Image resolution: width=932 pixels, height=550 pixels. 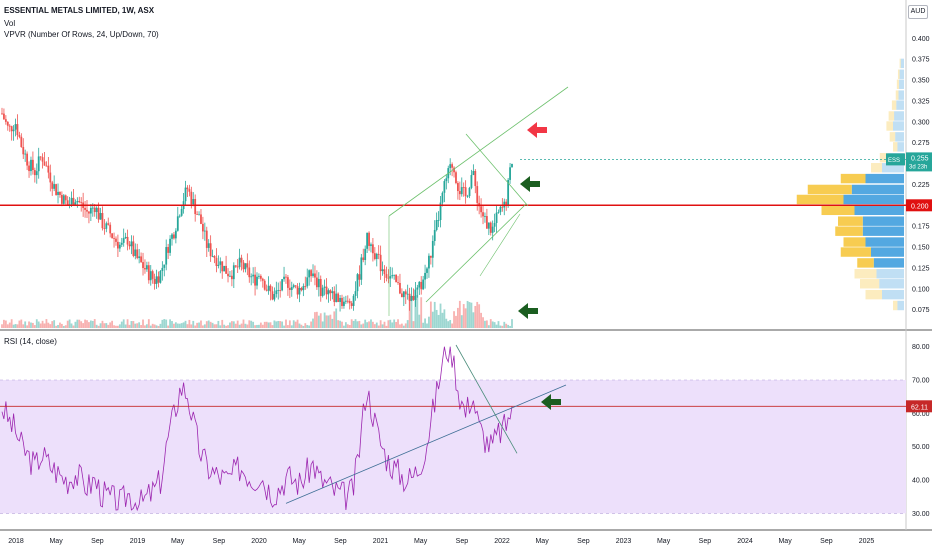 What do you see at coordinates (921, 81) in the screenshot?
I see `price-tick-label: 0.350` at bounding box center [921, 81].